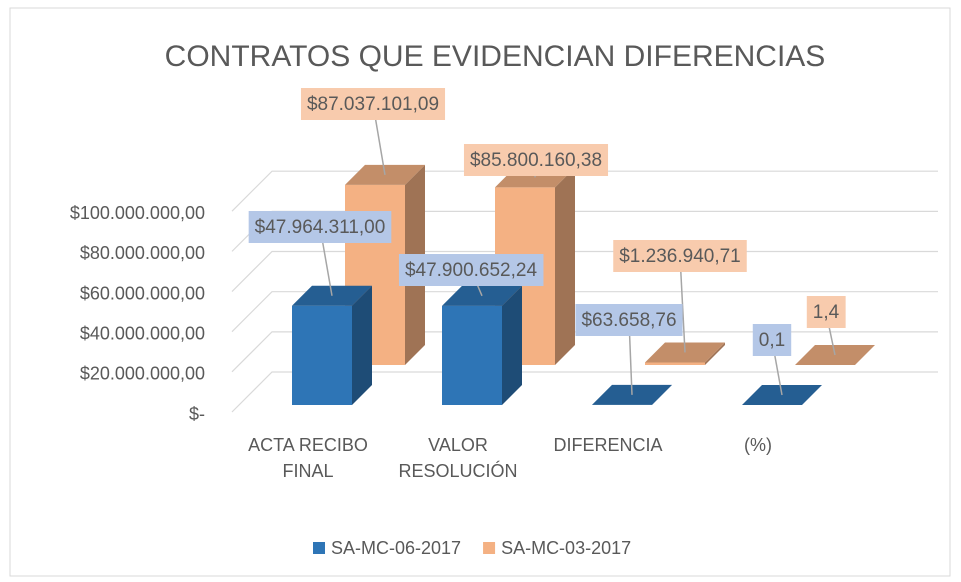 Image resolution: width=961 pixels, height=582 pixels. Describe the element at coordinates (197, 414) in the screenshot. I see `y-tick-label: $-` at that location.